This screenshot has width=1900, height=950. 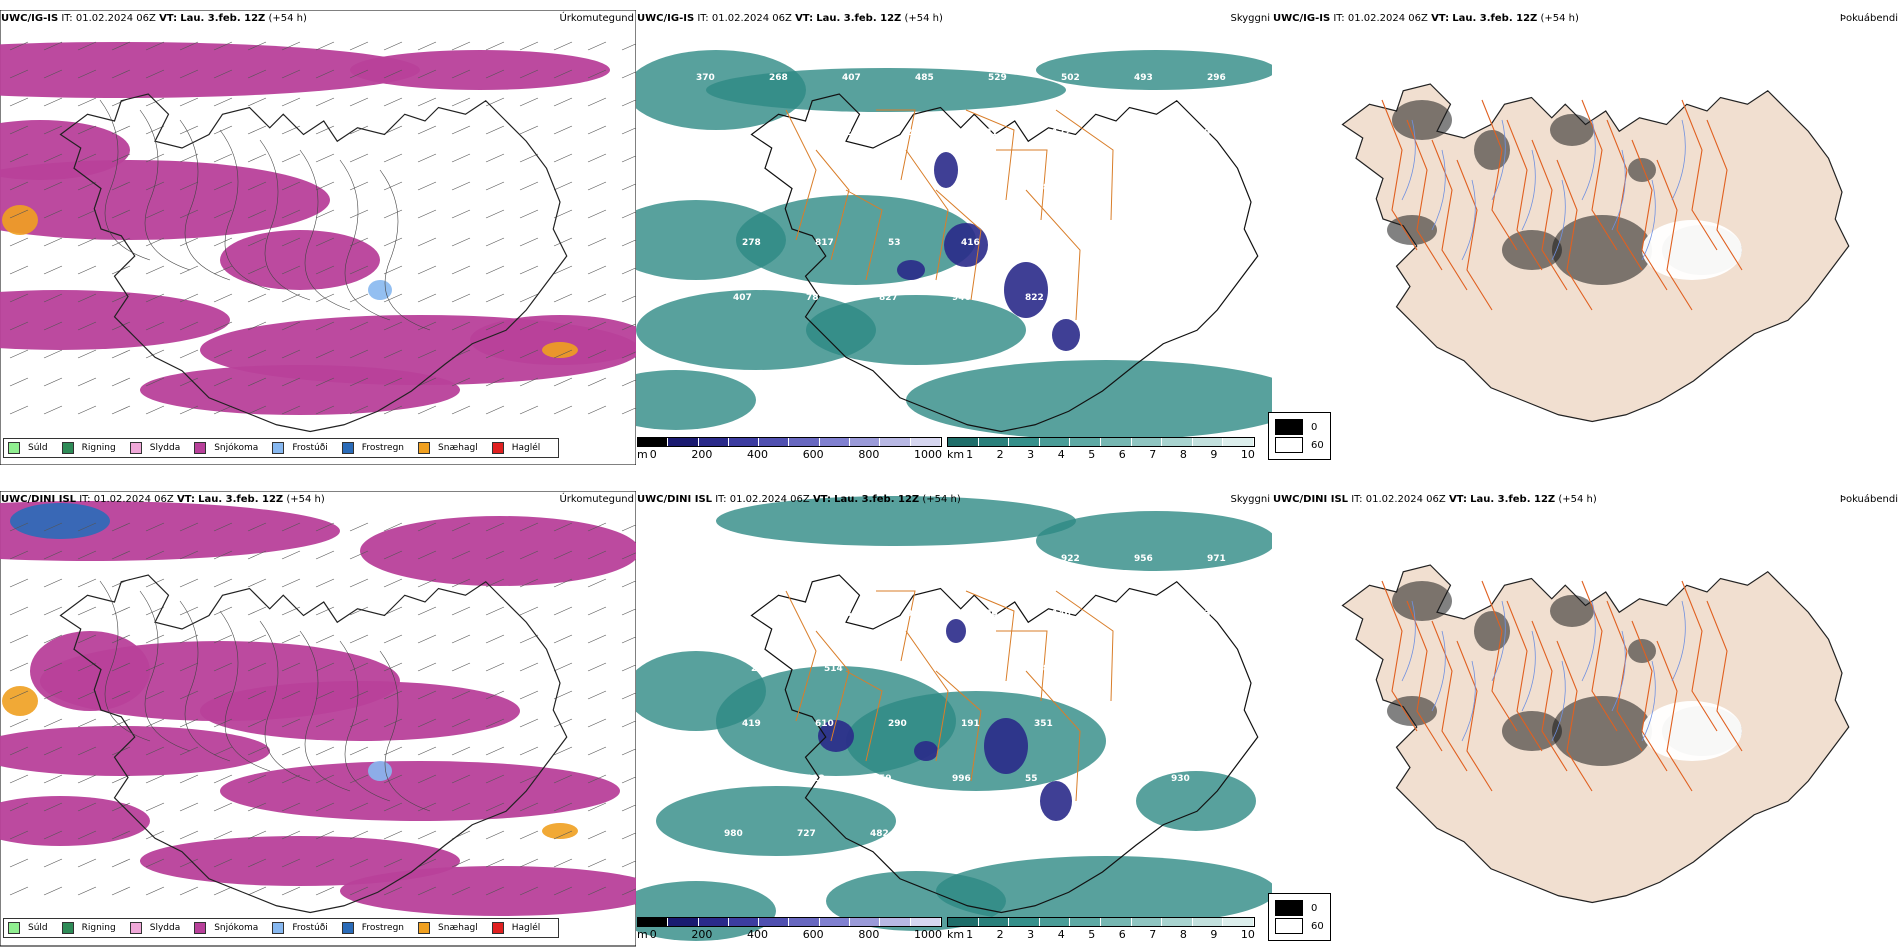 What do you see at coordinates (1113, 243) in the screenshot?
I see `cloud-base-label: 48` at bounding box center [1113, 243].